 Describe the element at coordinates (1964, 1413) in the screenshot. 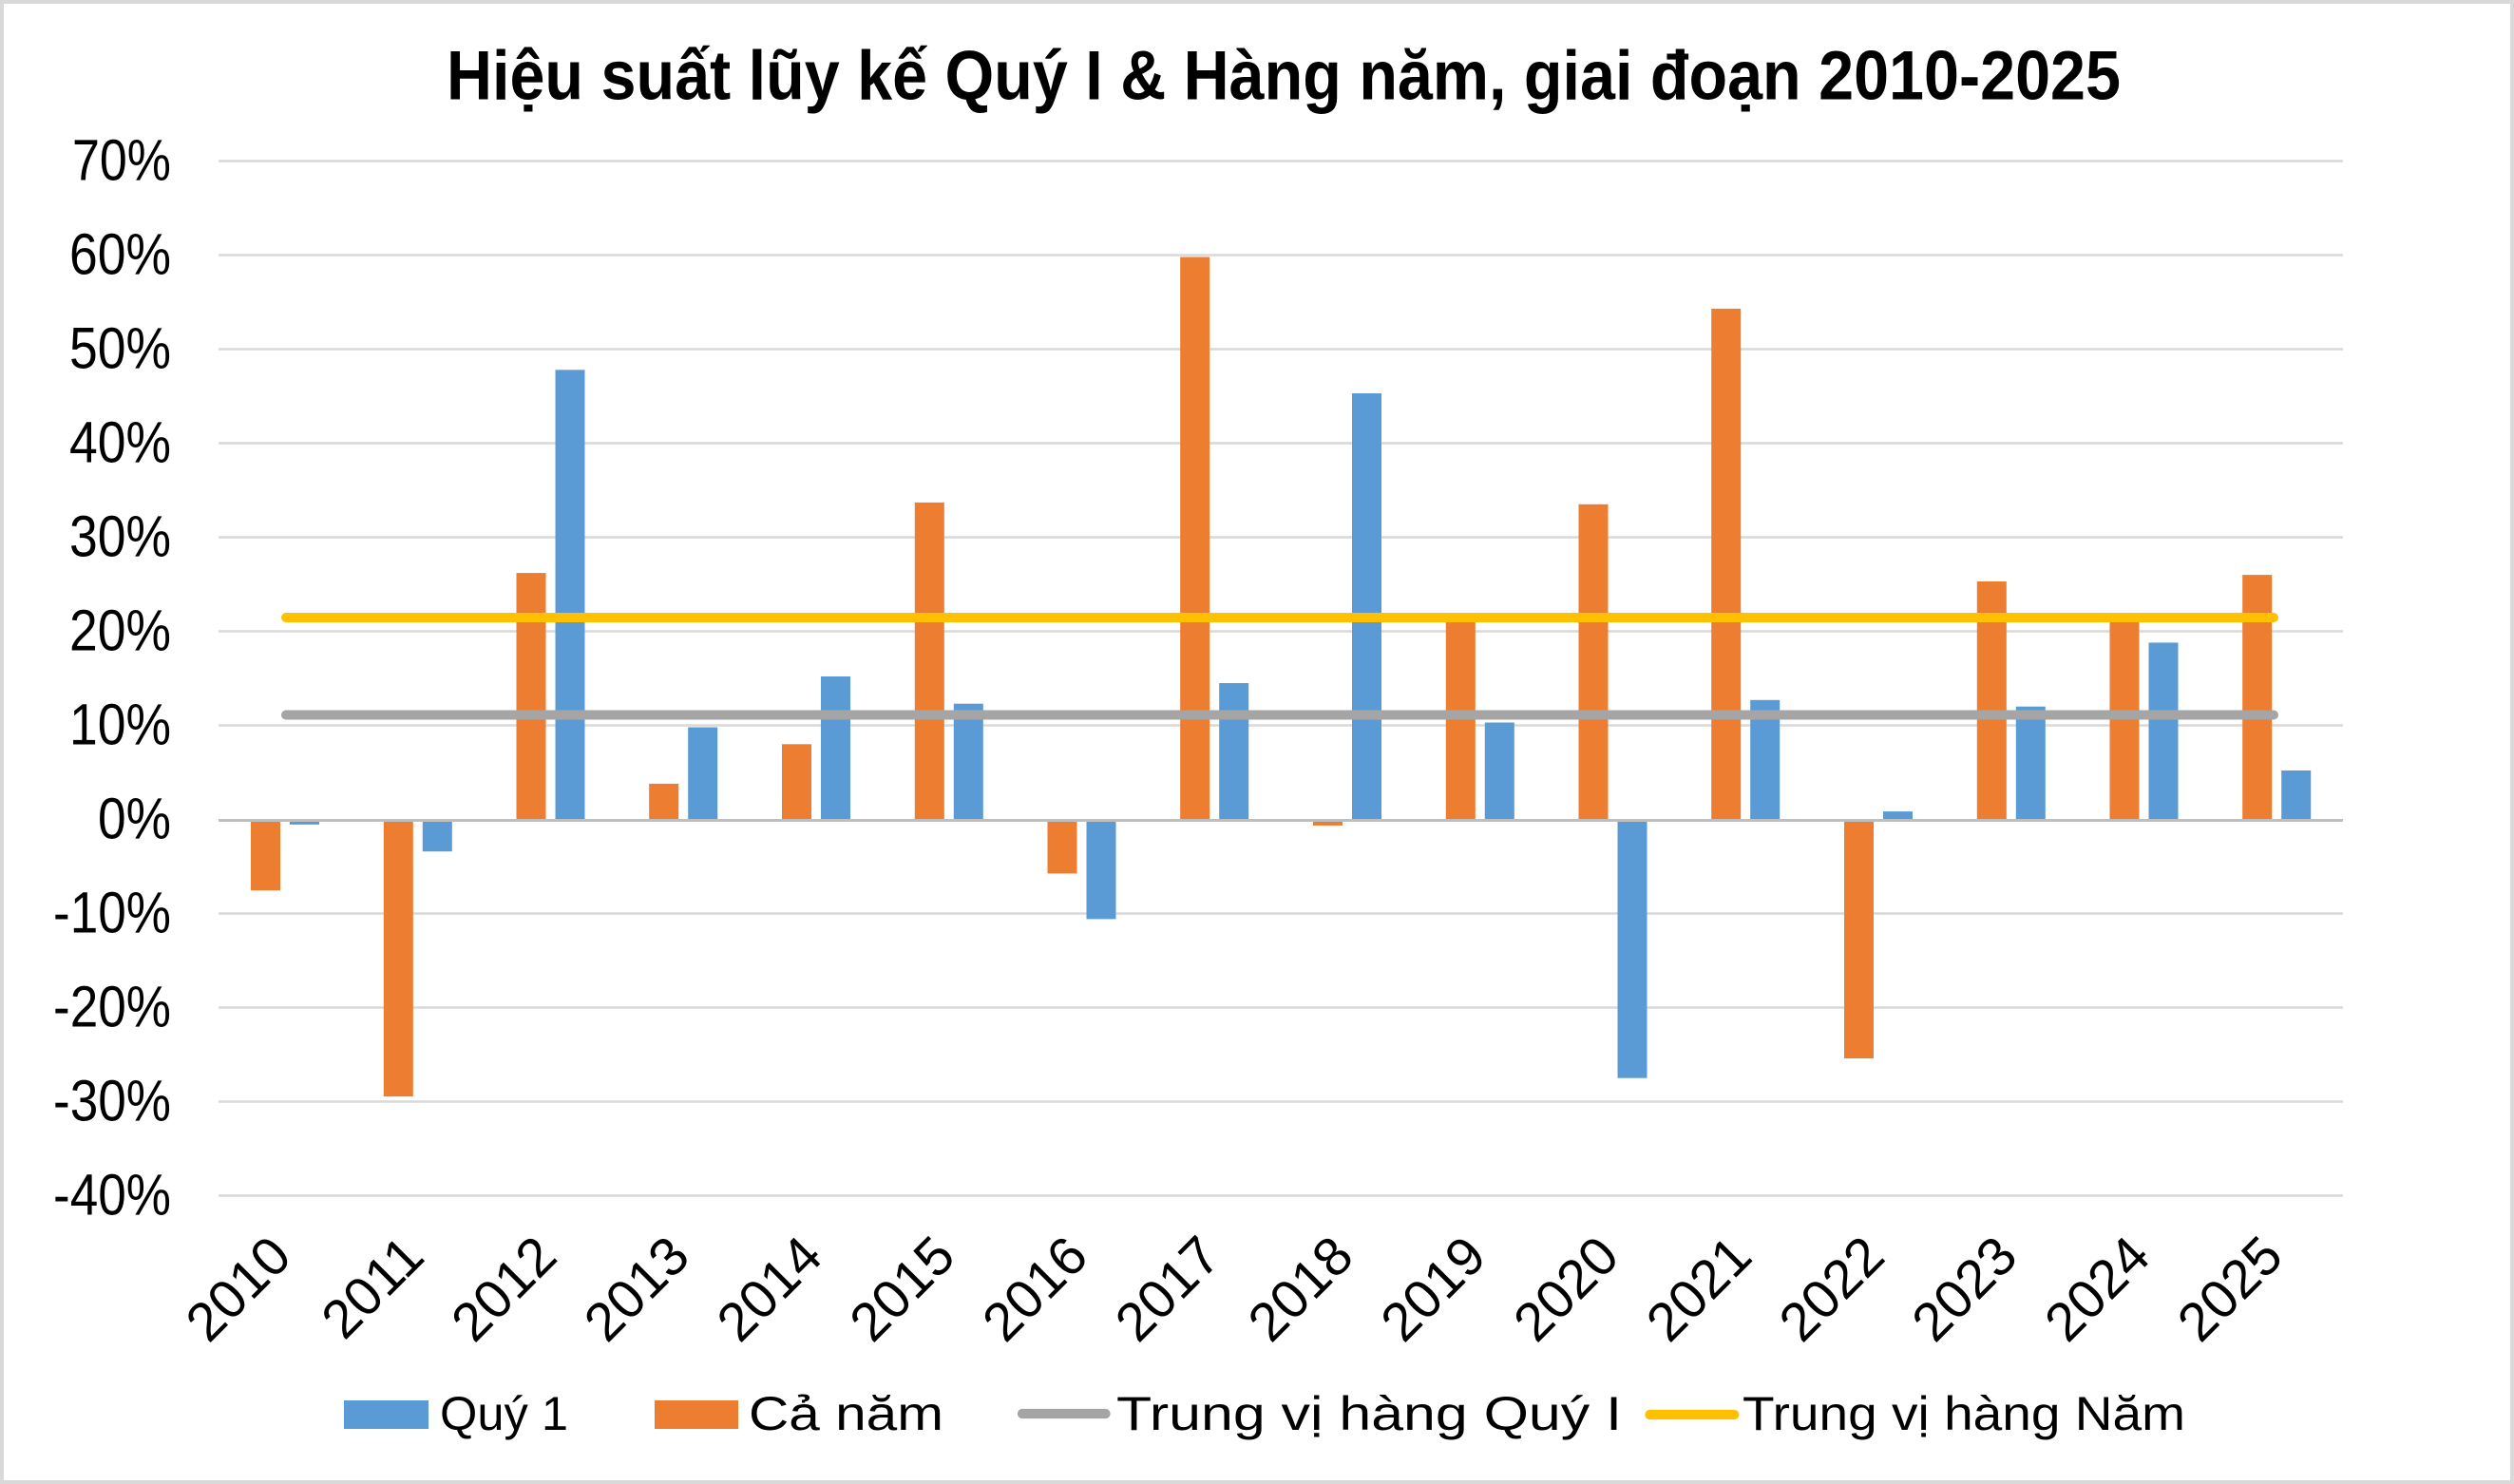

I see `svg-text: Trung vị hàng Năm` at that location.